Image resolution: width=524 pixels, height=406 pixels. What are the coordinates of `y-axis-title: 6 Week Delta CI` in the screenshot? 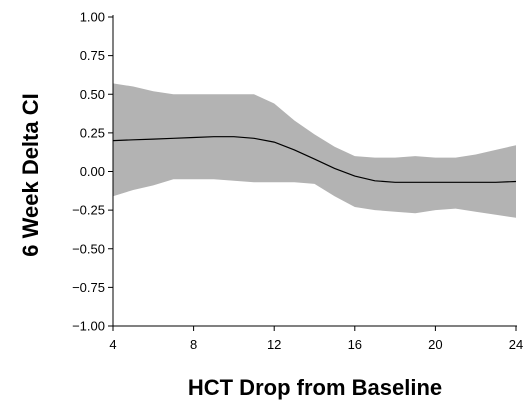 It's located at (30, 174).